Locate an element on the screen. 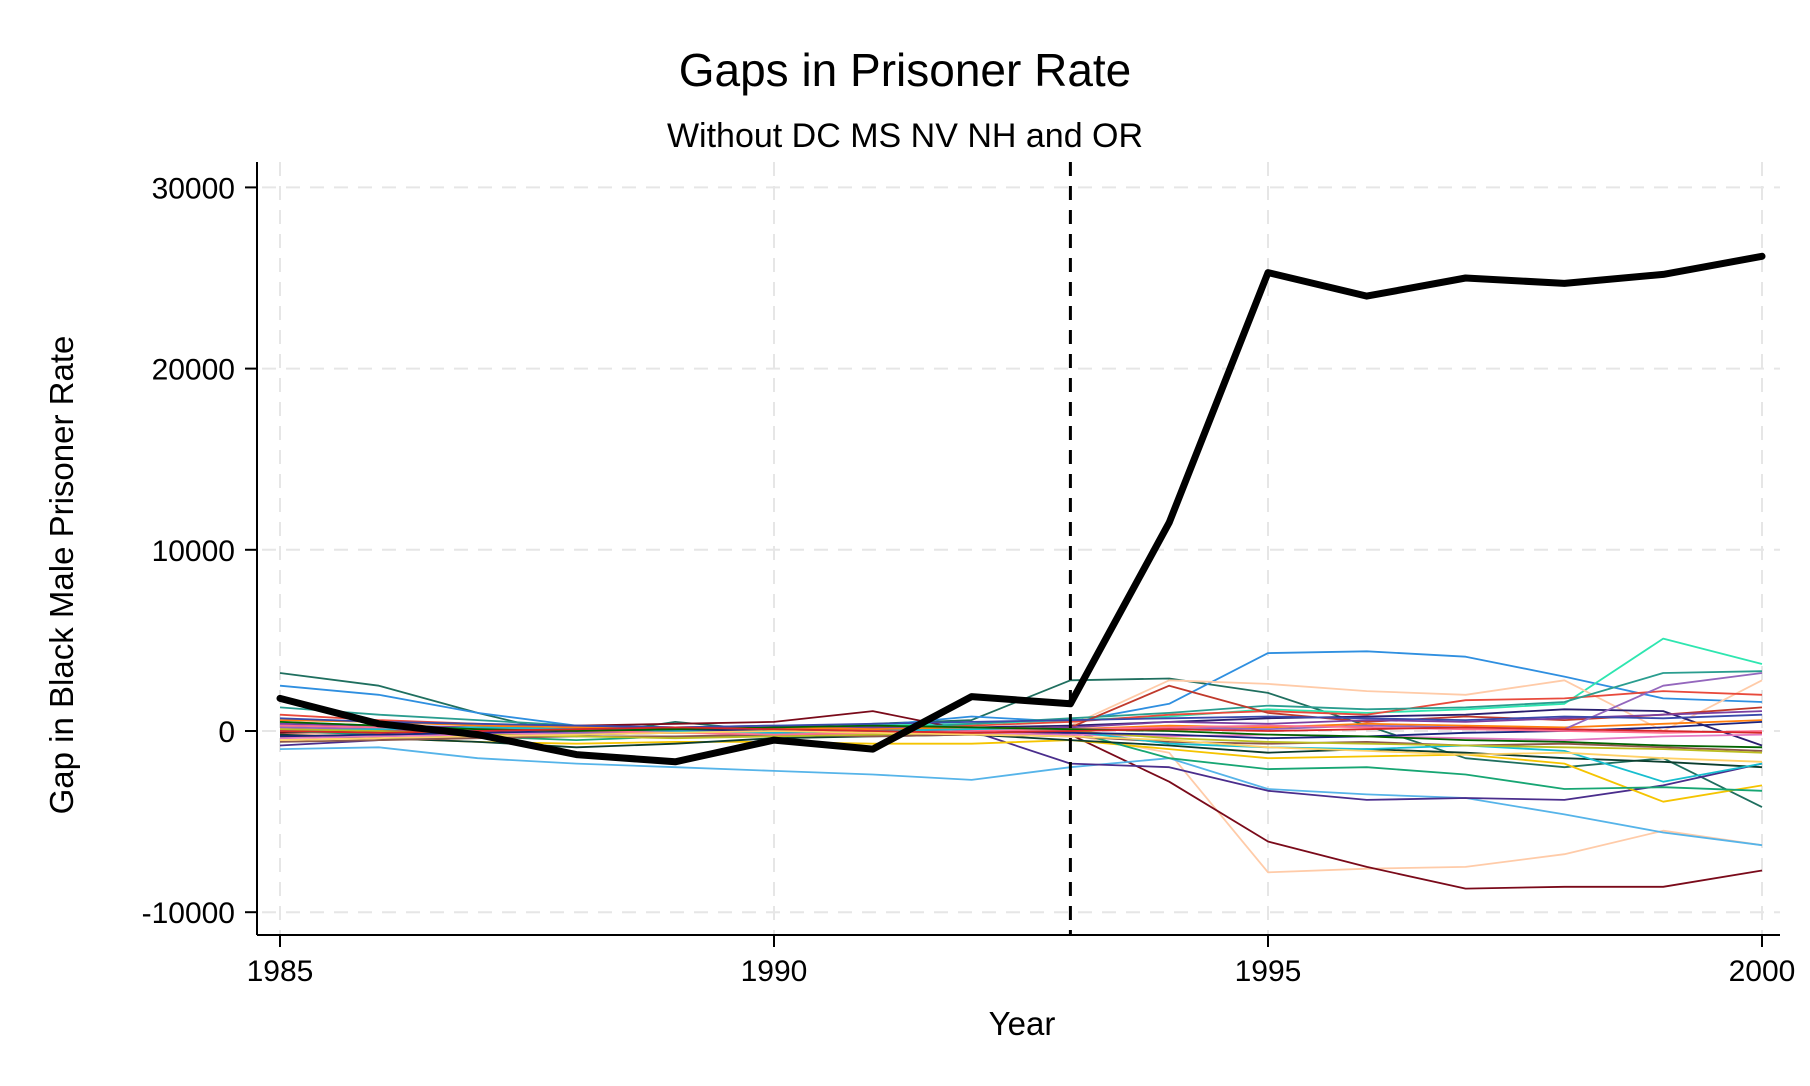 This screenshot has height=1086, width=1810. x-tick-label: 1995 is located at coordinates (1268, 971).